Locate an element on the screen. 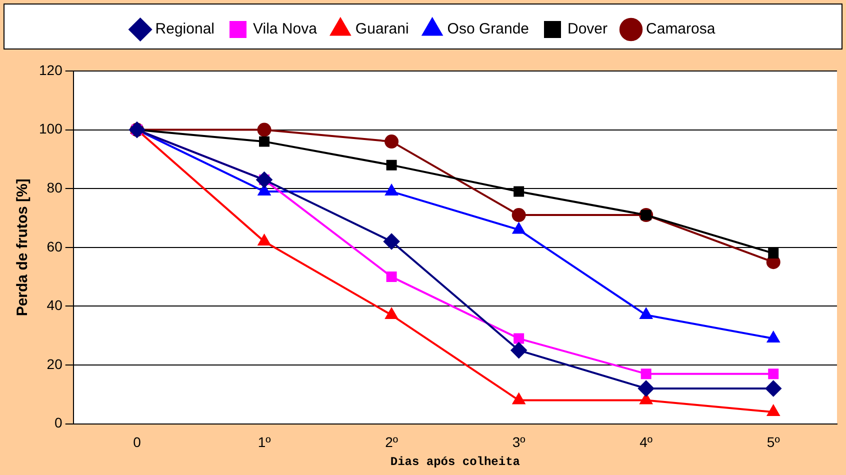 The image size is (846, 475). y-tick-label: 100 is located at coordinates (51, 128).